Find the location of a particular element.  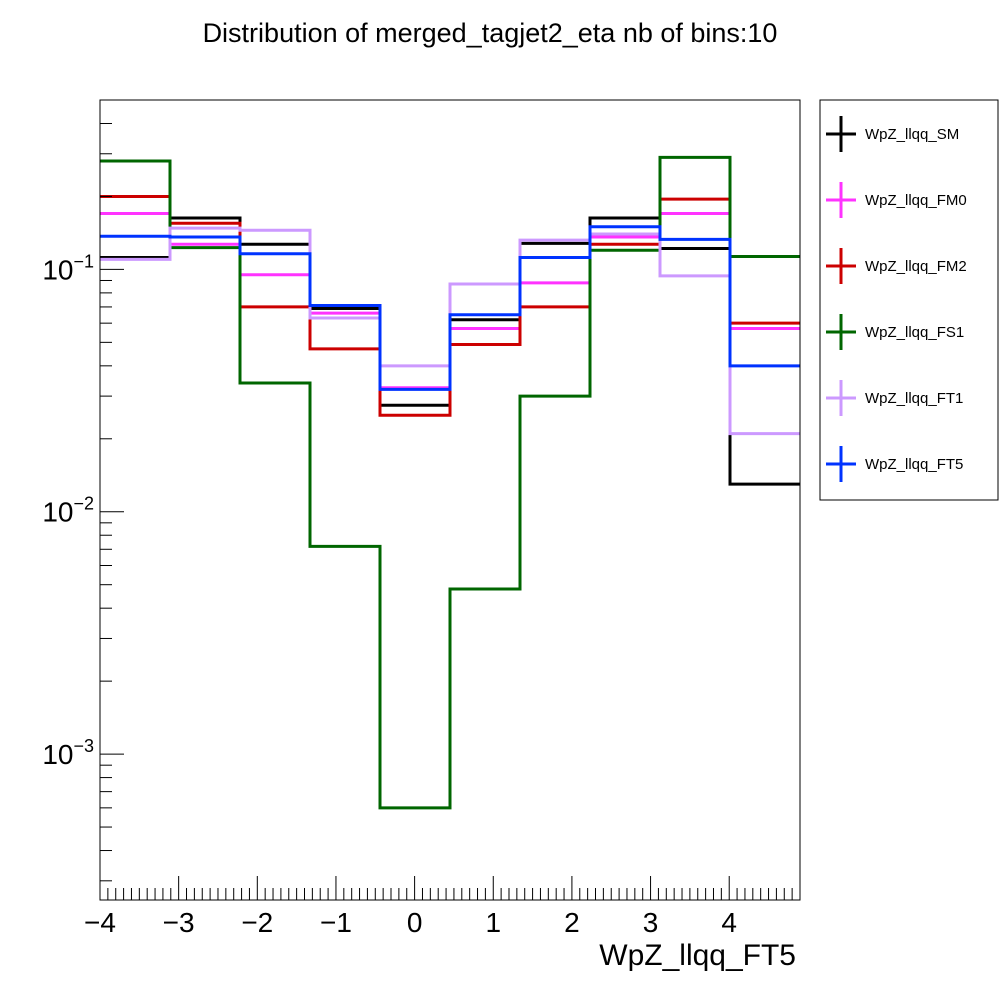

legend-entry: WpZ_llqq_FT5 is located at coordinates (894, 464).